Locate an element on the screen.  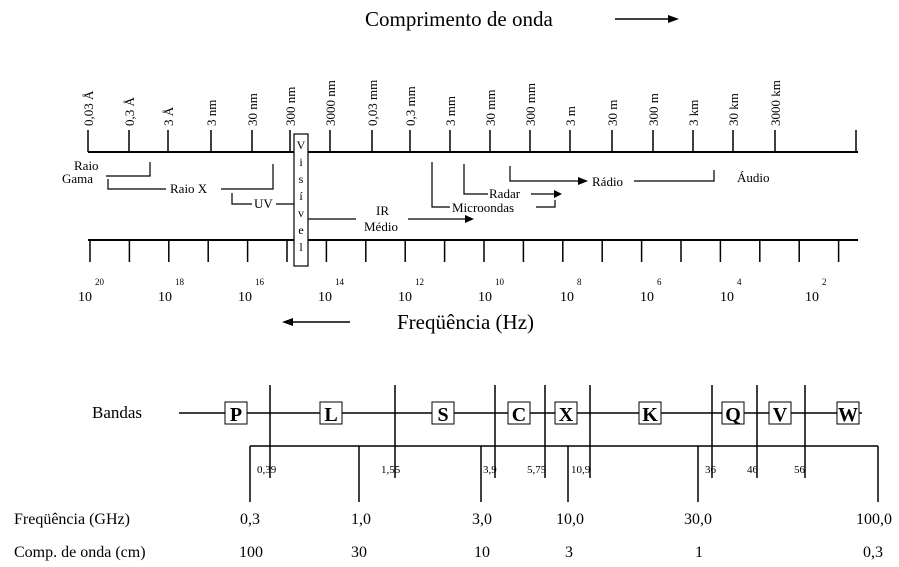
wavelength-tick-label: 0,03 mm is located at coordinates (372, 103).